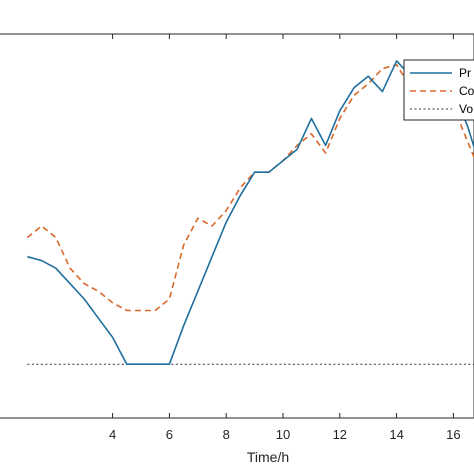  What do you see at coordinates (169, 434) in the screenshot?
I see `x-tick-label-6: 6` at bounding box center [169, 434].